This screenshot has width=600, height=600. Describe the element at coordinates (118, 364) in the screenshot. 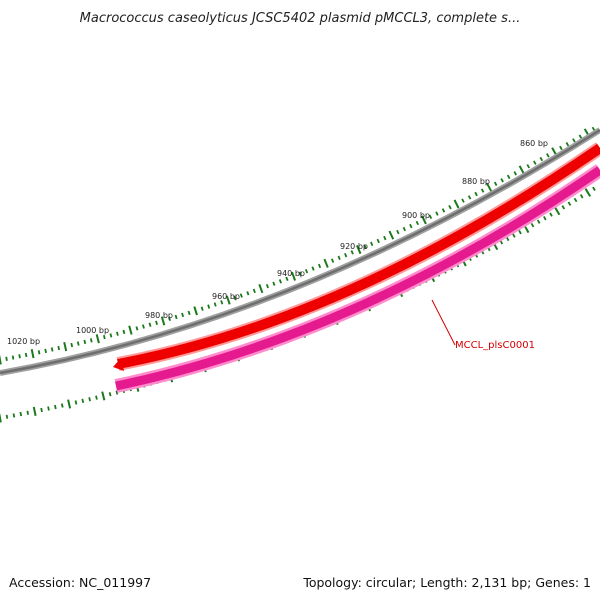

I see `gene-forward-arrow` at that location.